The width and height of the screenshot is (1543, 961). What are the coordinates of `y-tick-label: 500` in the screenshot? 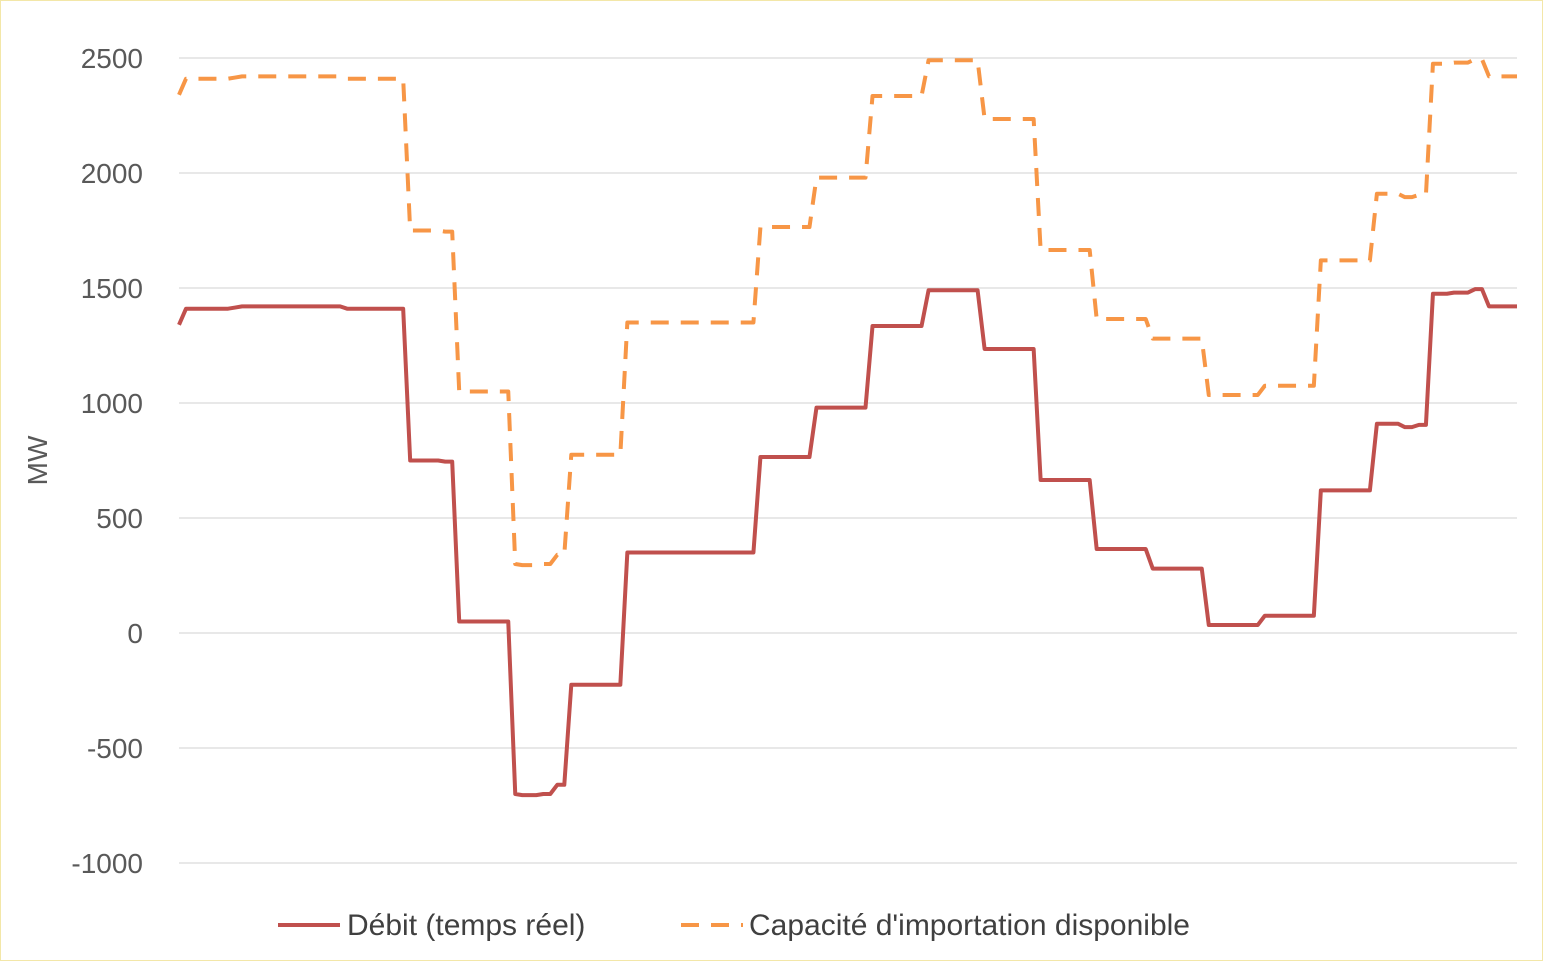 It's located at (119, 518).